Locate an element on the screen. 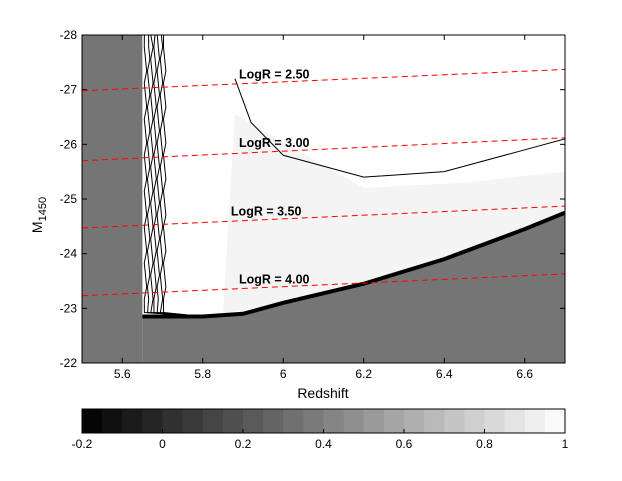 The image size is (622, 481). logr-label: LogR = 2.50 is located at coordinates (274, 75).